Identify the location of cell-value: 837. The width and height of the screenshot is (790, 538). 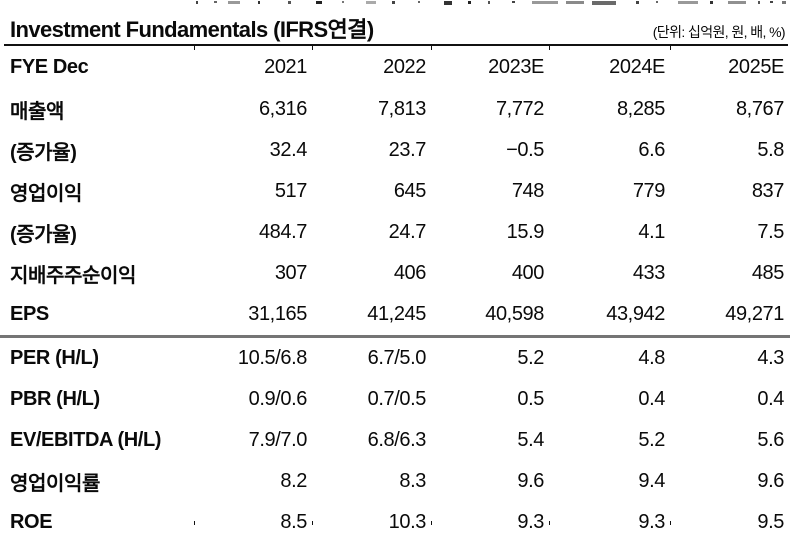
(768, 191).